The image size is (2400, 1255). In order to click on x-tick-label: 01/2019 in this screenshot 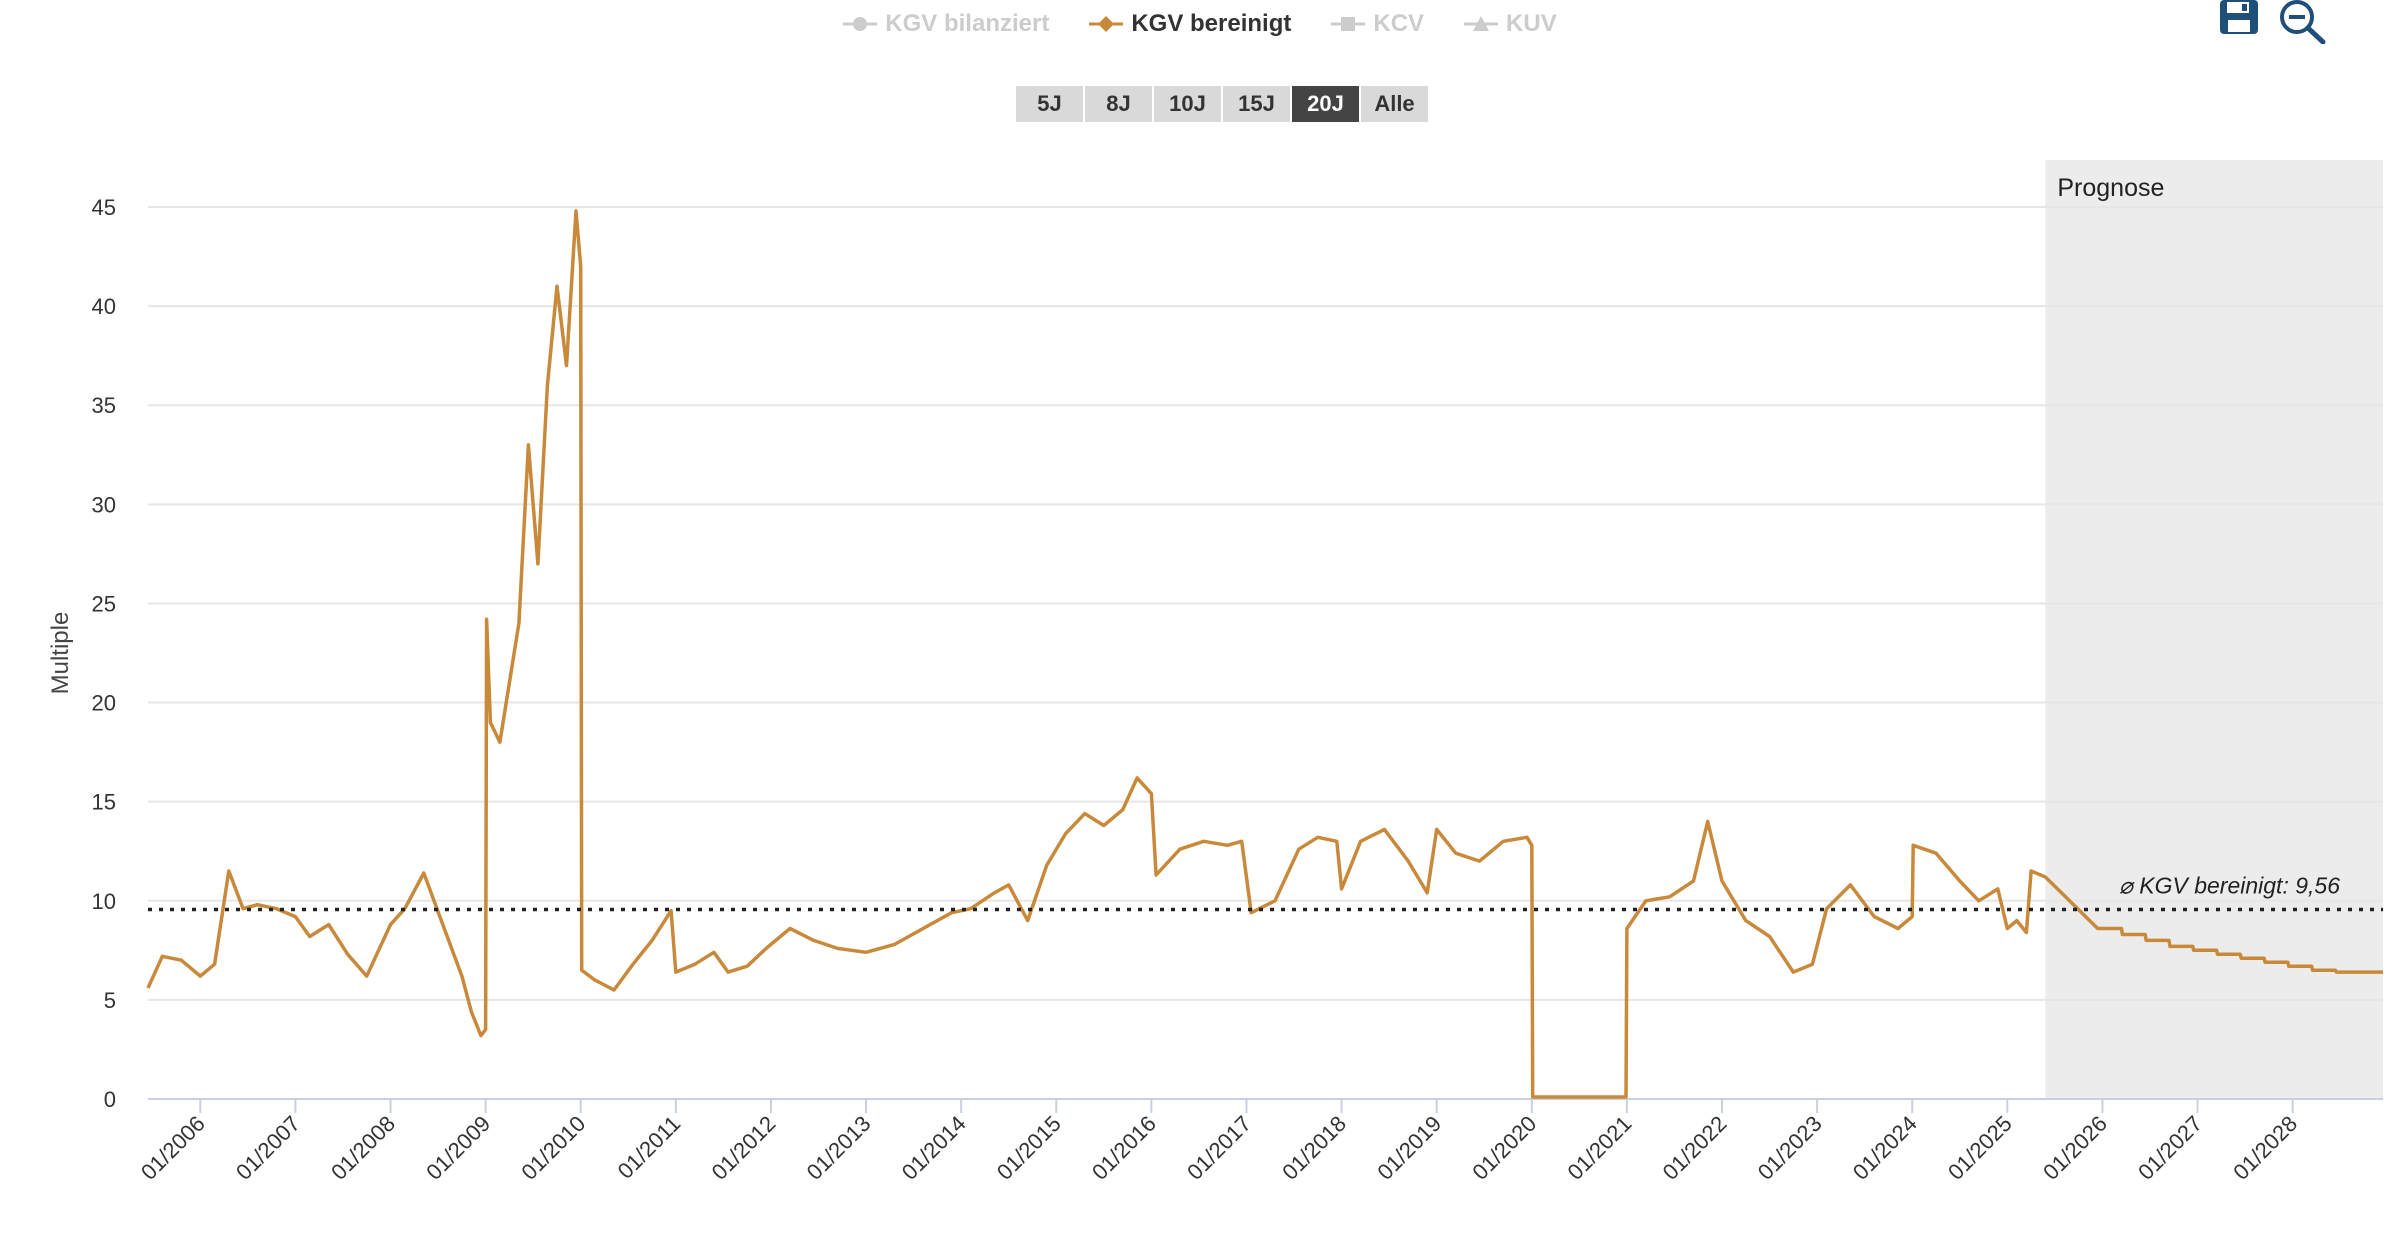, I will do `click(1409, 1148)`.